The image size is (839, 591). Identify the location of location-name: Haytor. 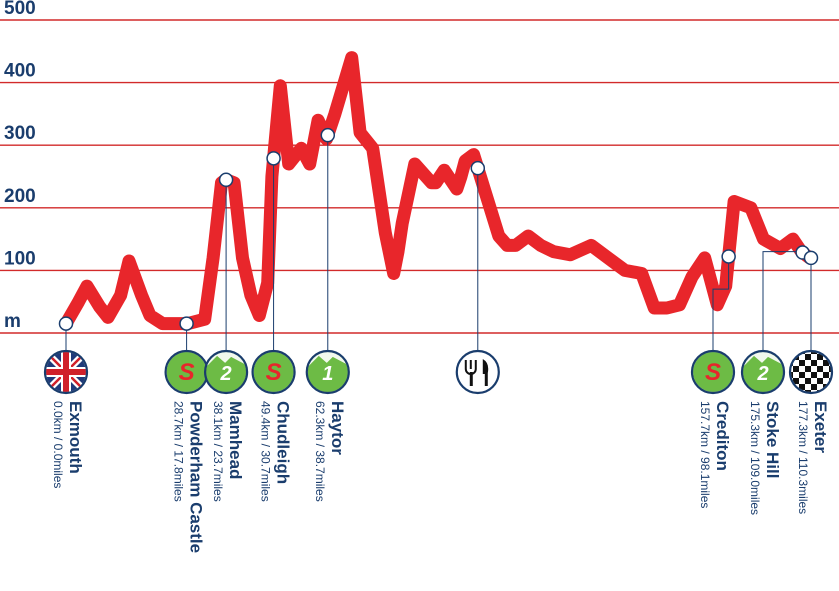
(337, 428).